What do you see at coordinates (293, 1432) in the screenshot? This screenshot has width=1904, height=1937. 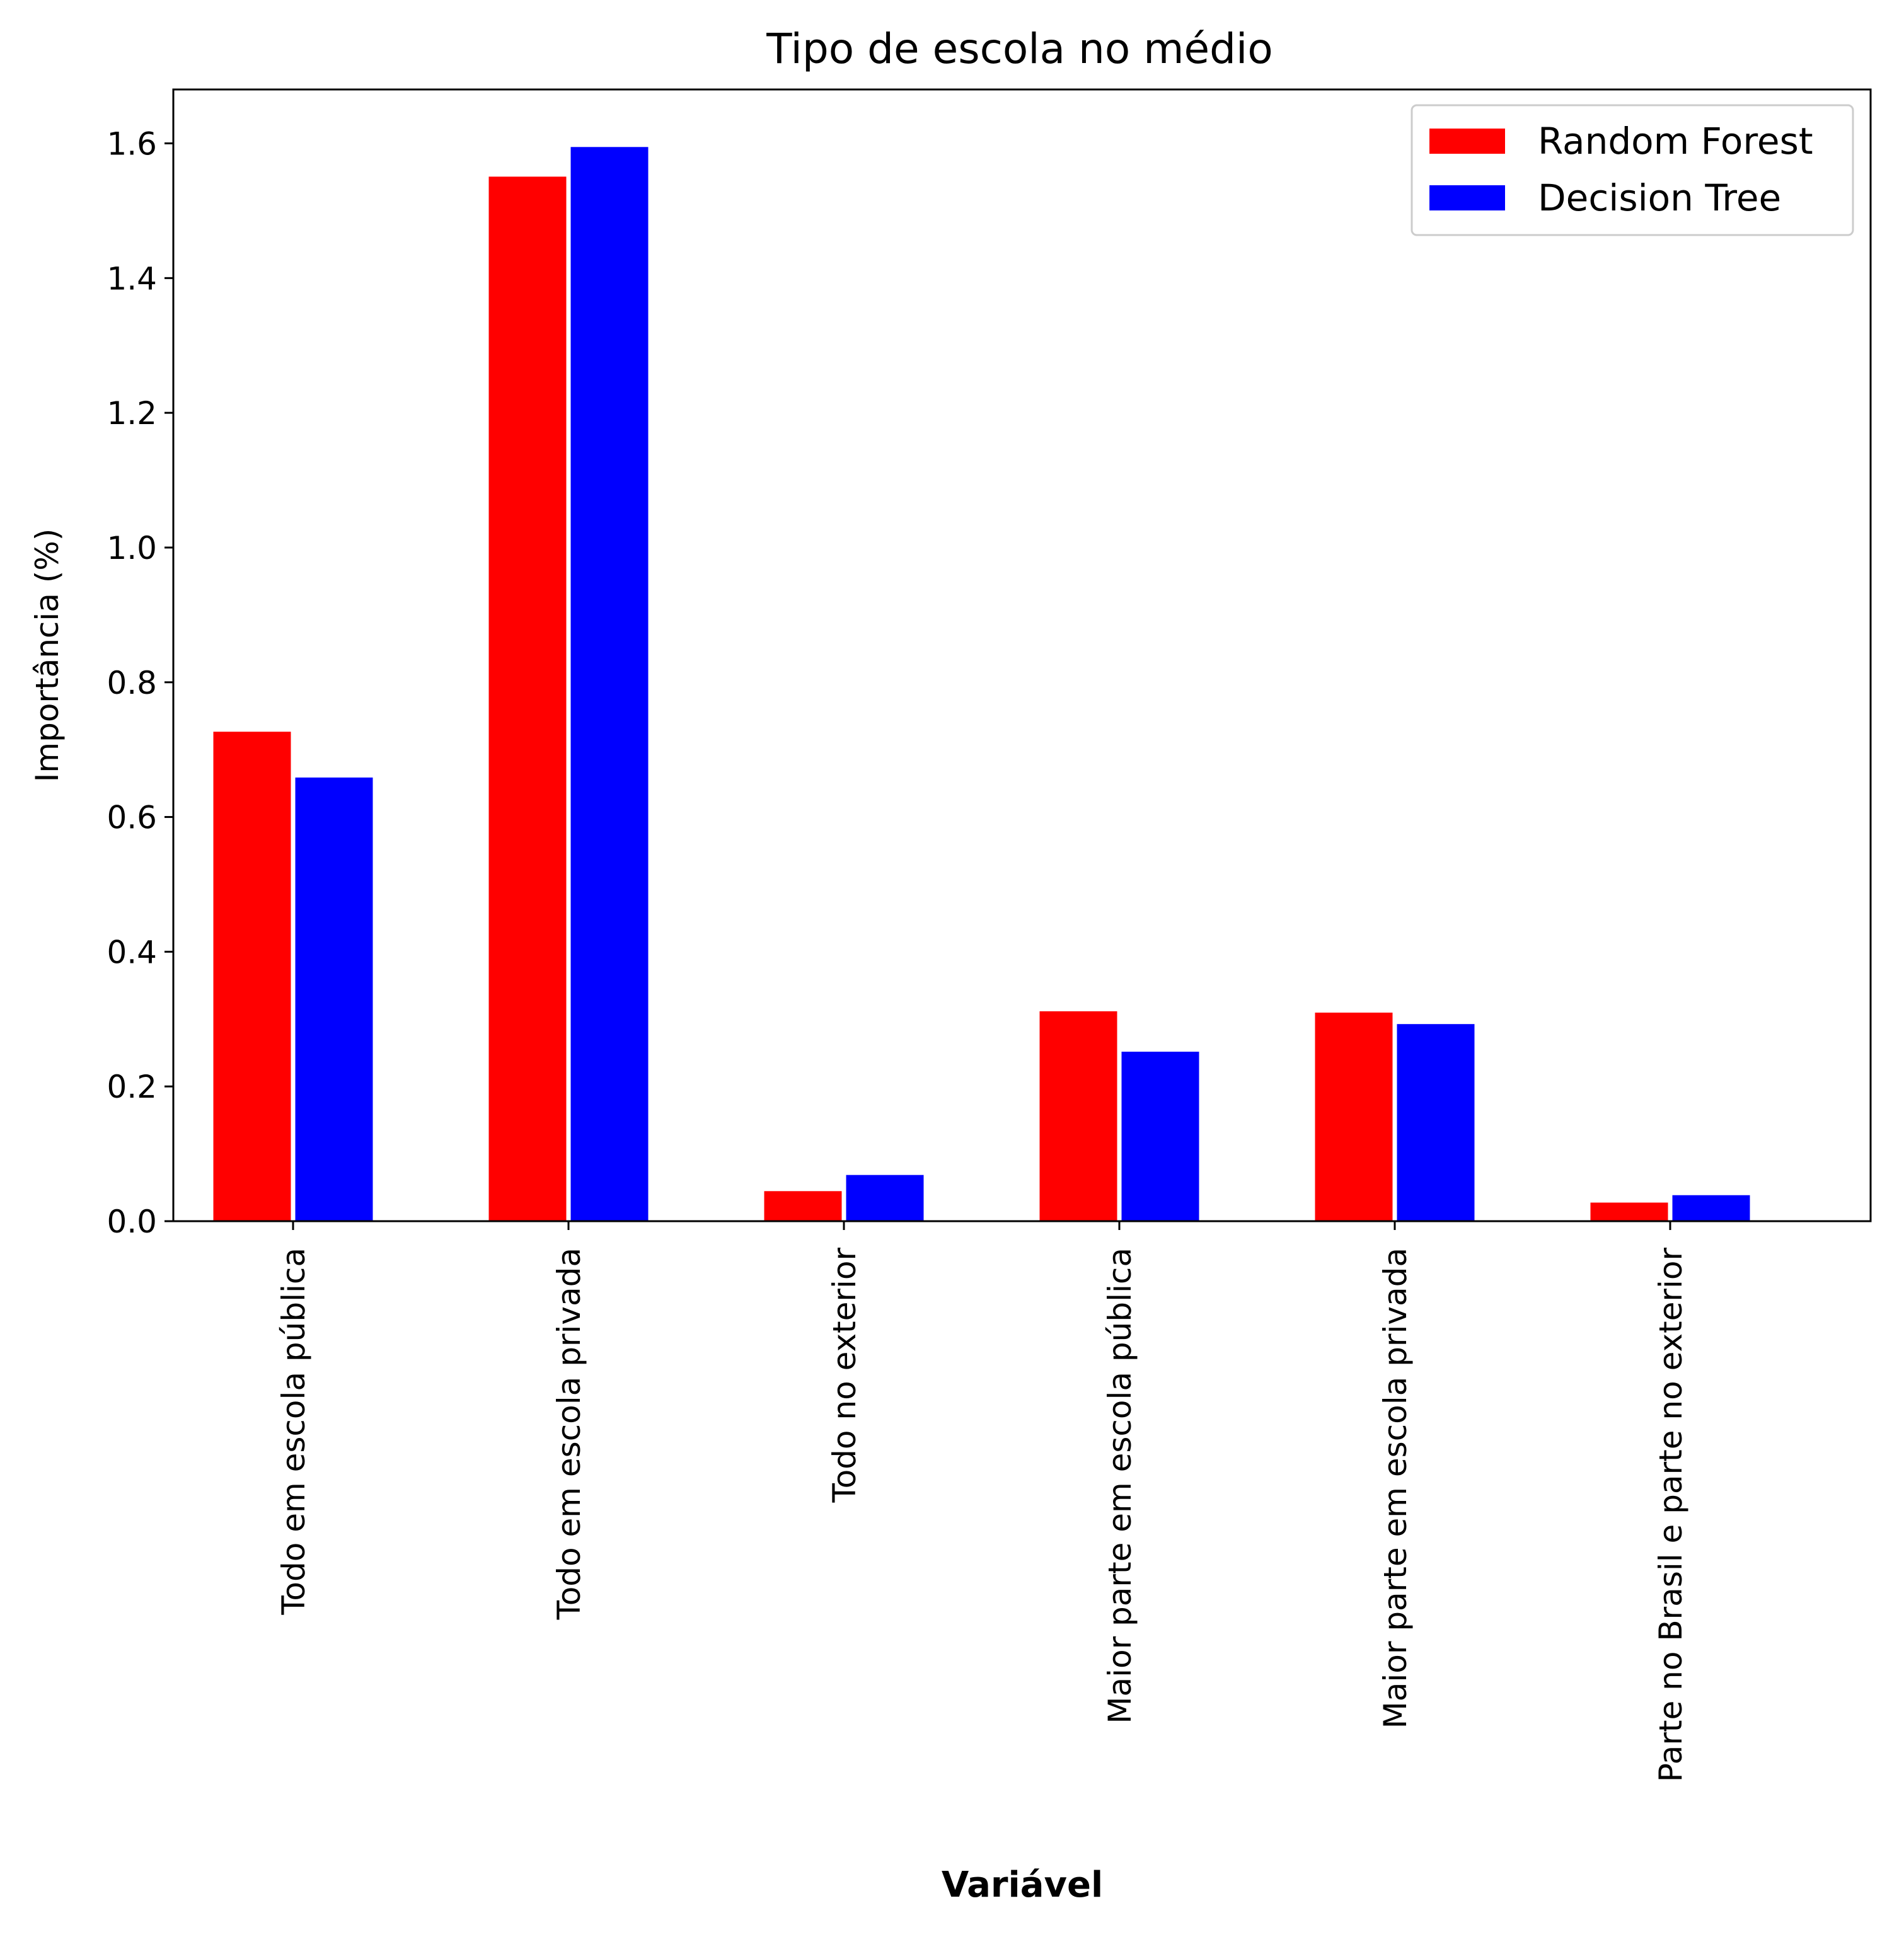 I see `x-tick-label: Todo em escola pública` at bounding box center [293, 1432].